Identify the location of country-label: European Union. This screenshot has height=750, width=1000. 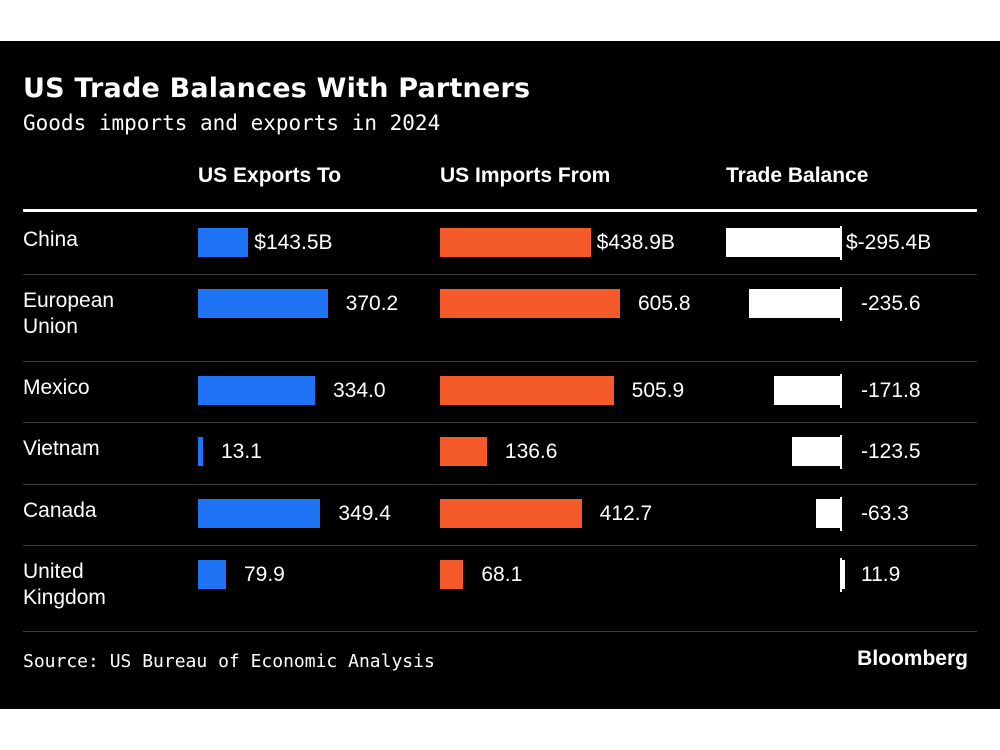
(69, 313).